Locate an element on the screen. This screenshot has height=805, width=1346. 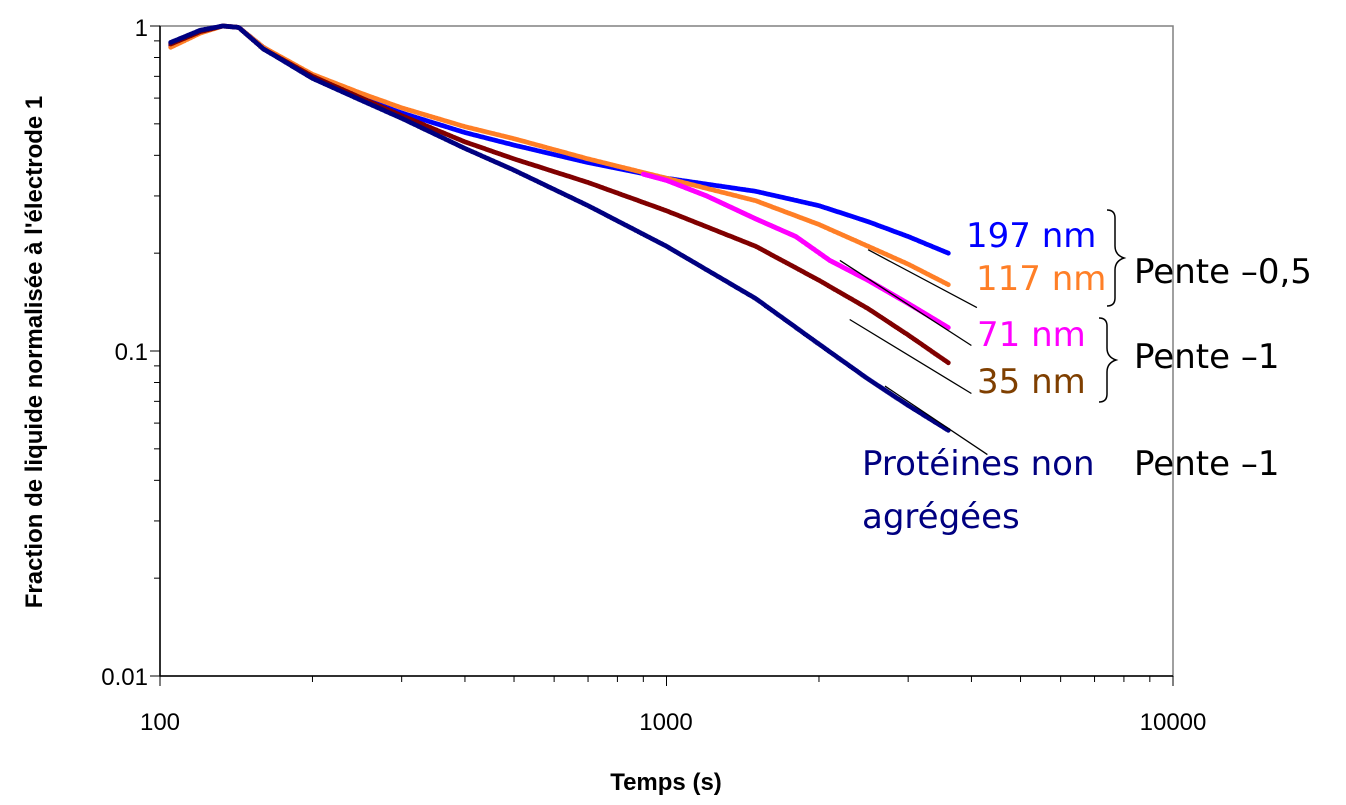
label-pente-1-b: Pente –1 is located at coordinates (1206, 464).